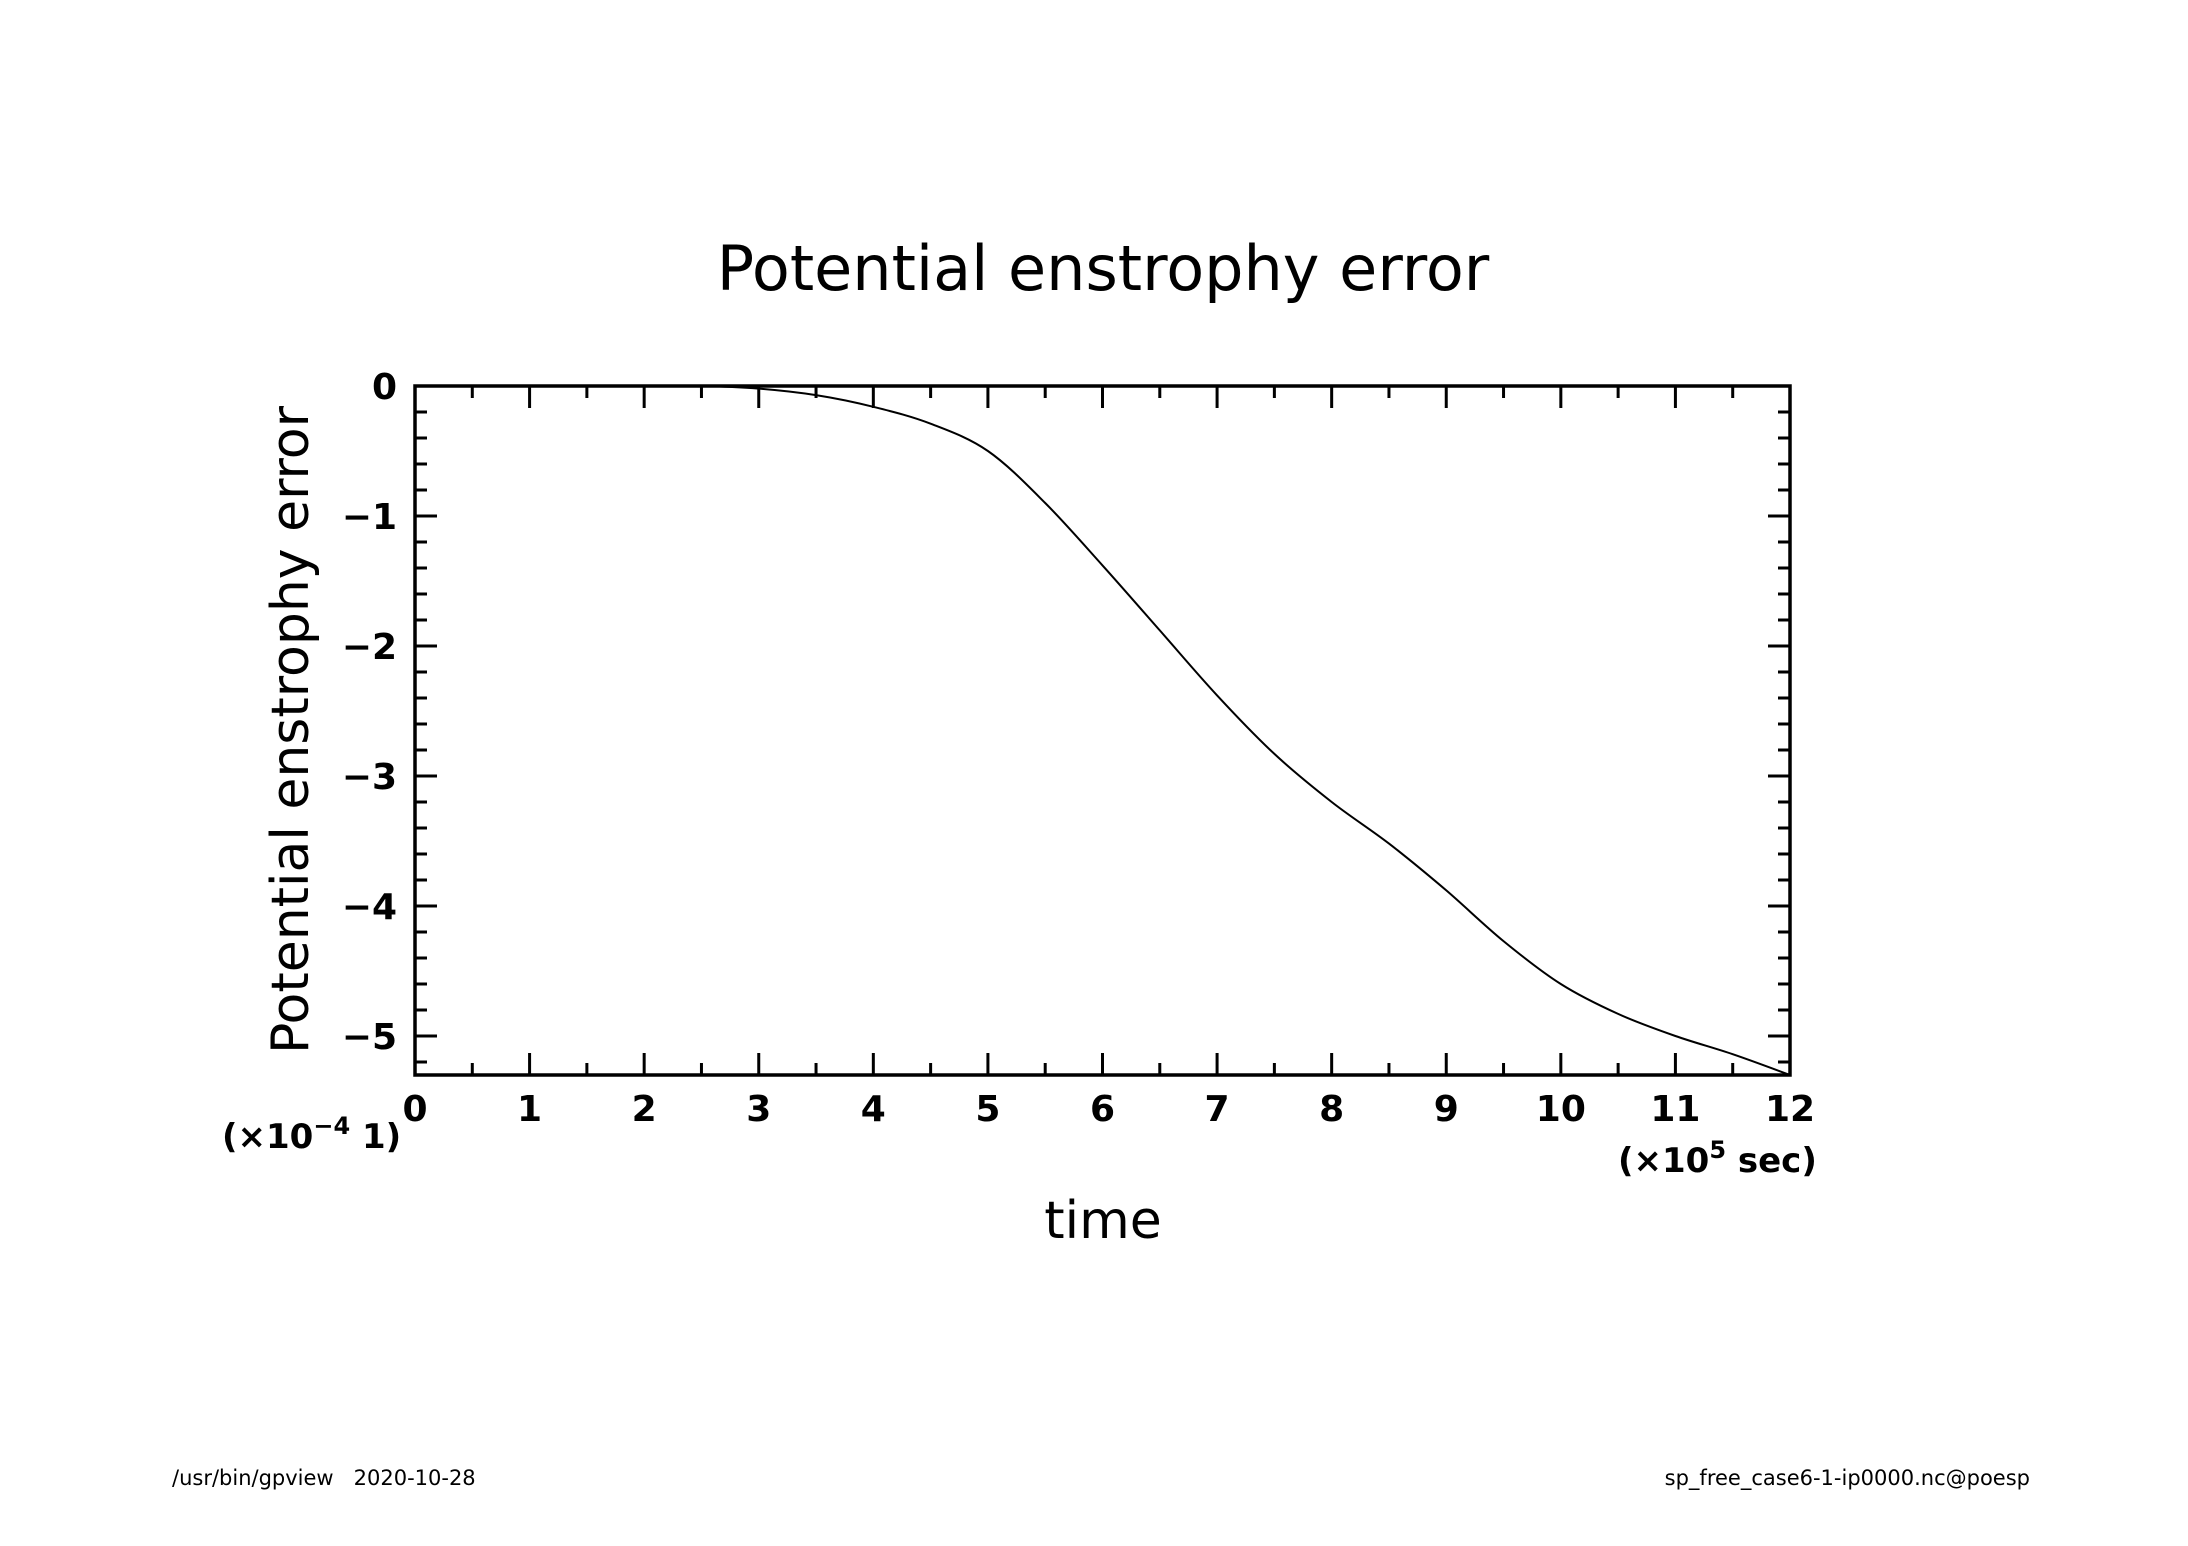 The width and height of the screenshot is (2188, 1546). Describe the element at coordinates (529, 1109) in the screenshot. I see `x-tick-label: 1` at that location.